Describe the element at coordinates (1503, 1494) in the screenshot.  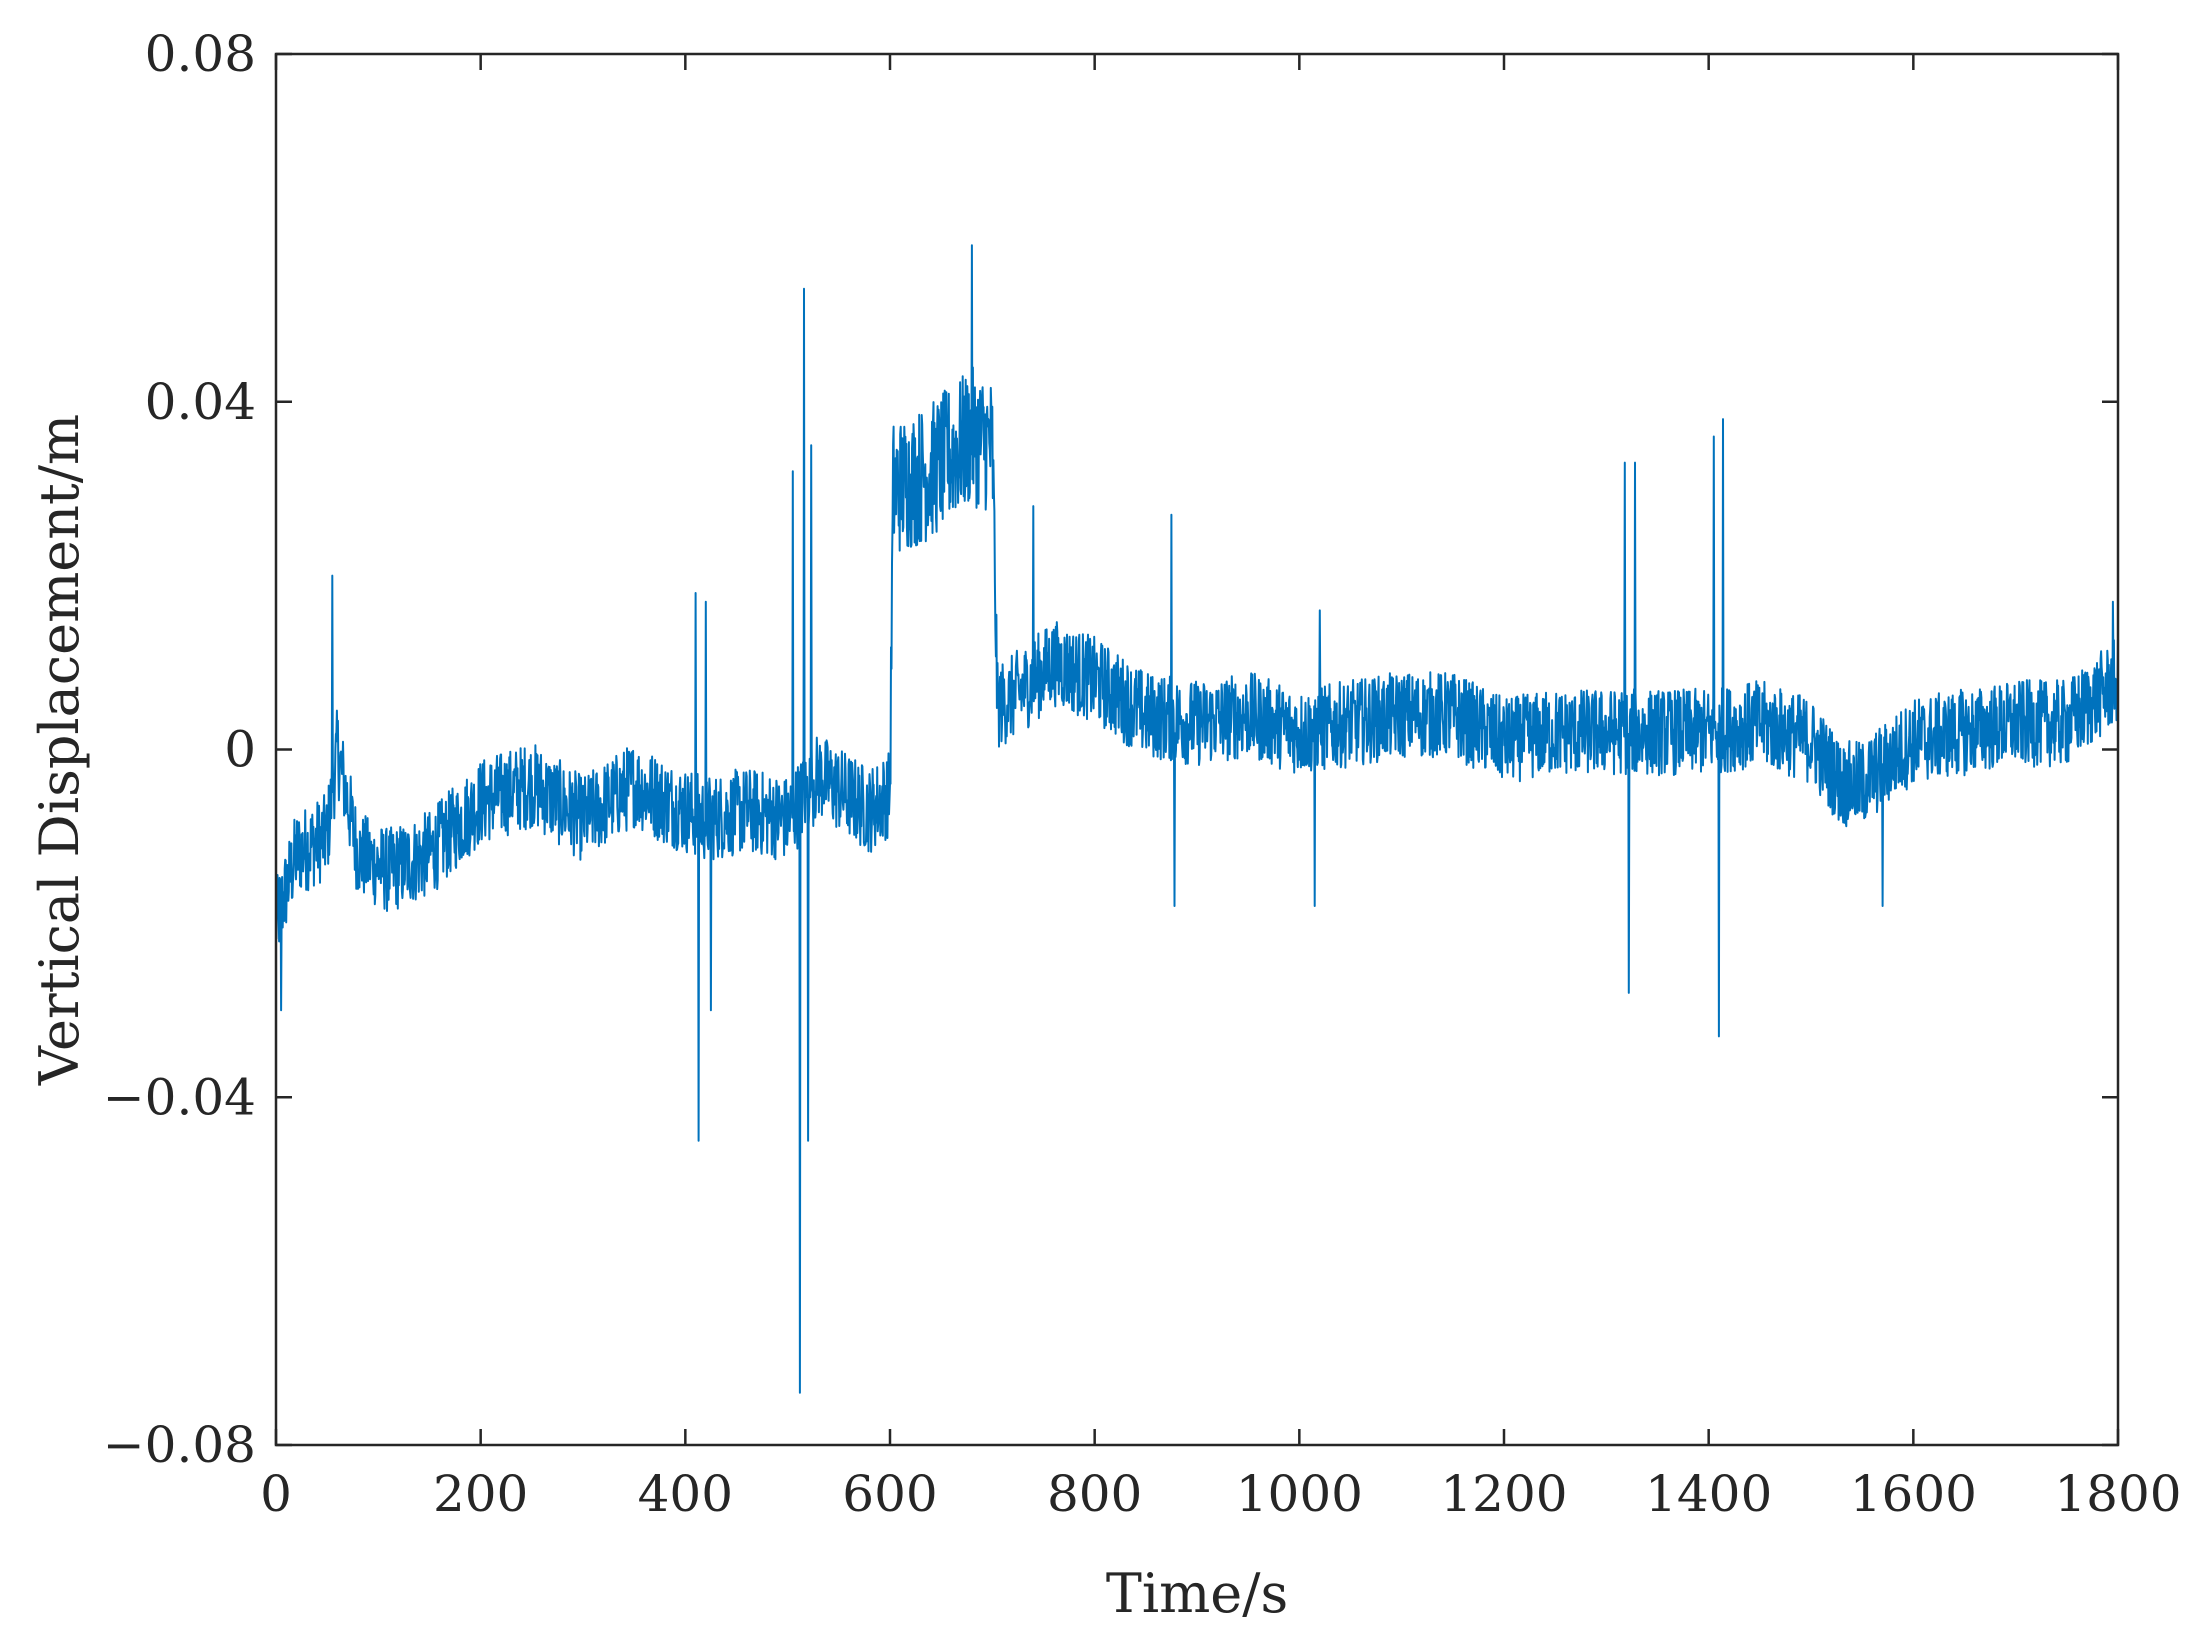
I see `x-tick-label: 1200` at that location.